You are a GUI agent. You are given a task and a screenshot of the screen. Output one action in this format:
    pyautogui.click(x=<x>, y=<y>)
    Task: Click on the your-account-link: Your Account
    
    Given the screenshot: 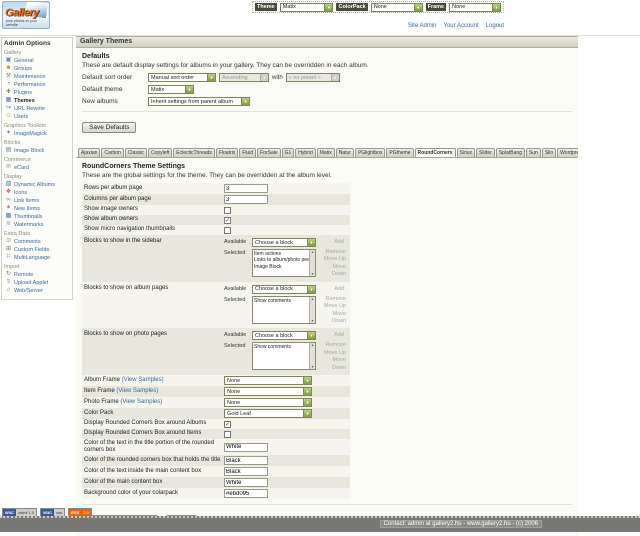 What is the action you would take?
    pyautogui.click(x=461, y=26)
    